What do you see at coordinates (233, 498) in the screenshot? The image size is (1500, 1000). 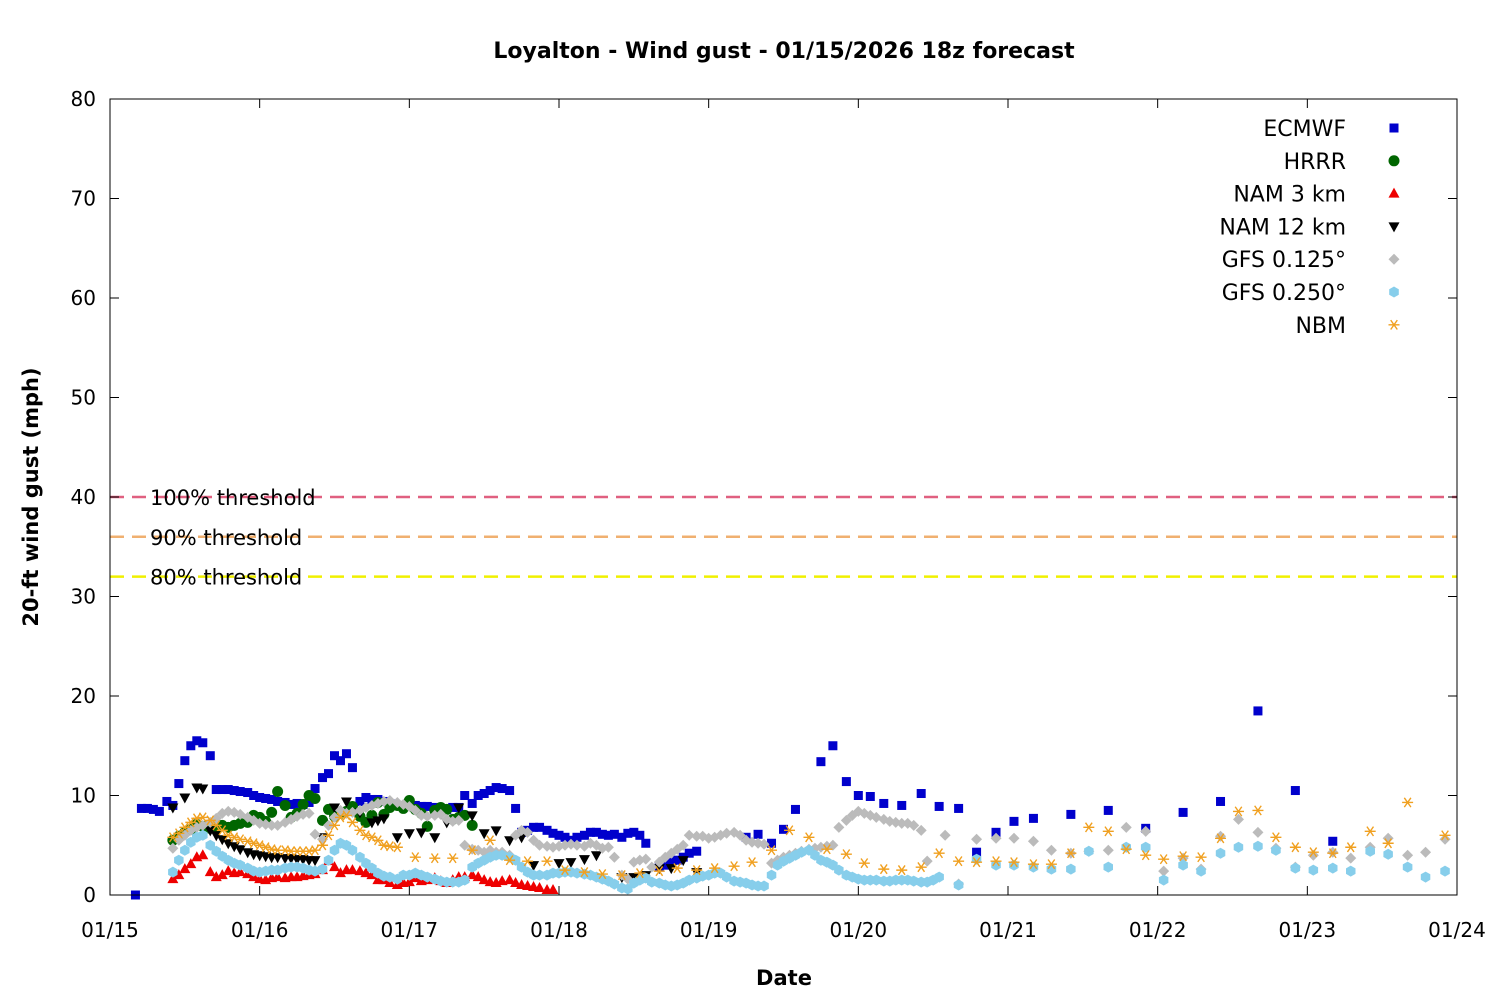 I see `threshold-label-0: 100% threshold` at bounding box center [233, 498].